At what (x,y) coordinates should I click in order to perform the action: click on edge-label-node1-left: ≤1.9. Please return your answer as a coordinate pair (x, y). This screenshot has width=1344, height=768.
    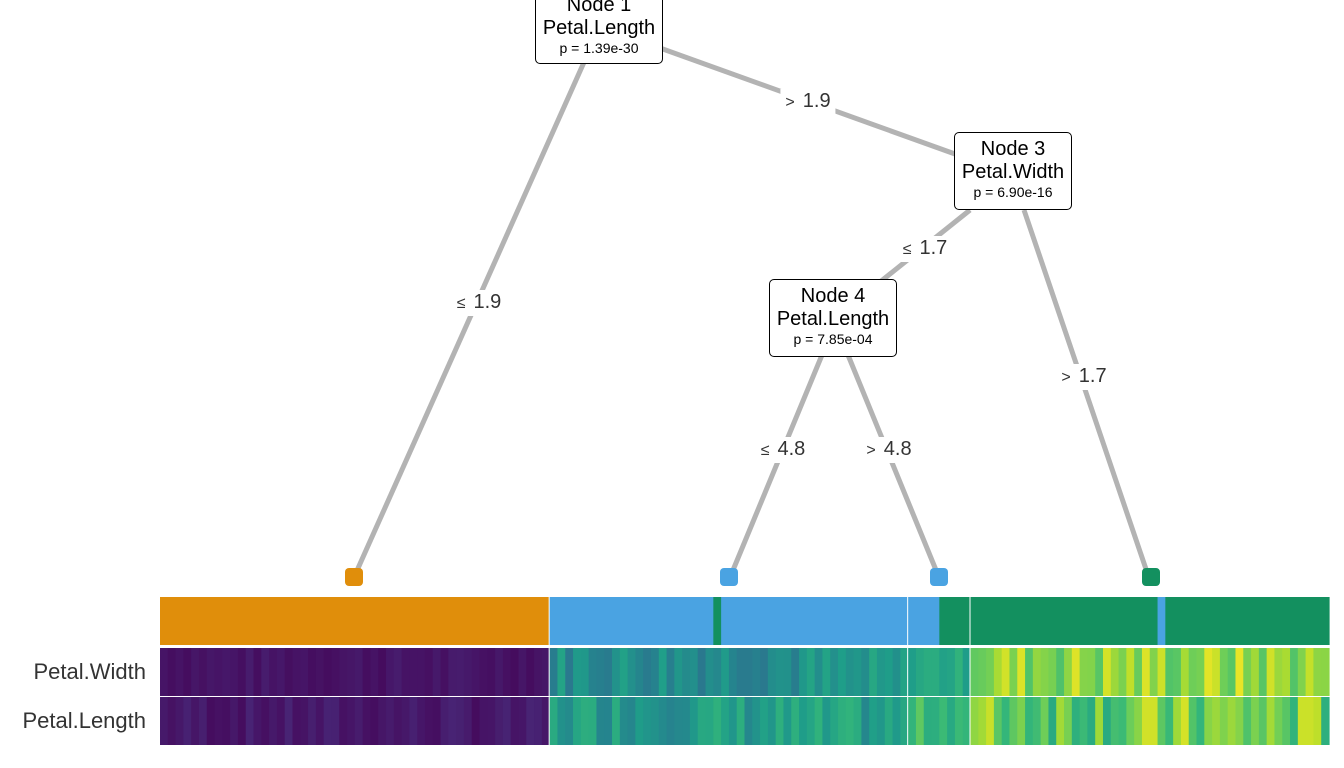
    Looking at the image, I should click on (479, 303).